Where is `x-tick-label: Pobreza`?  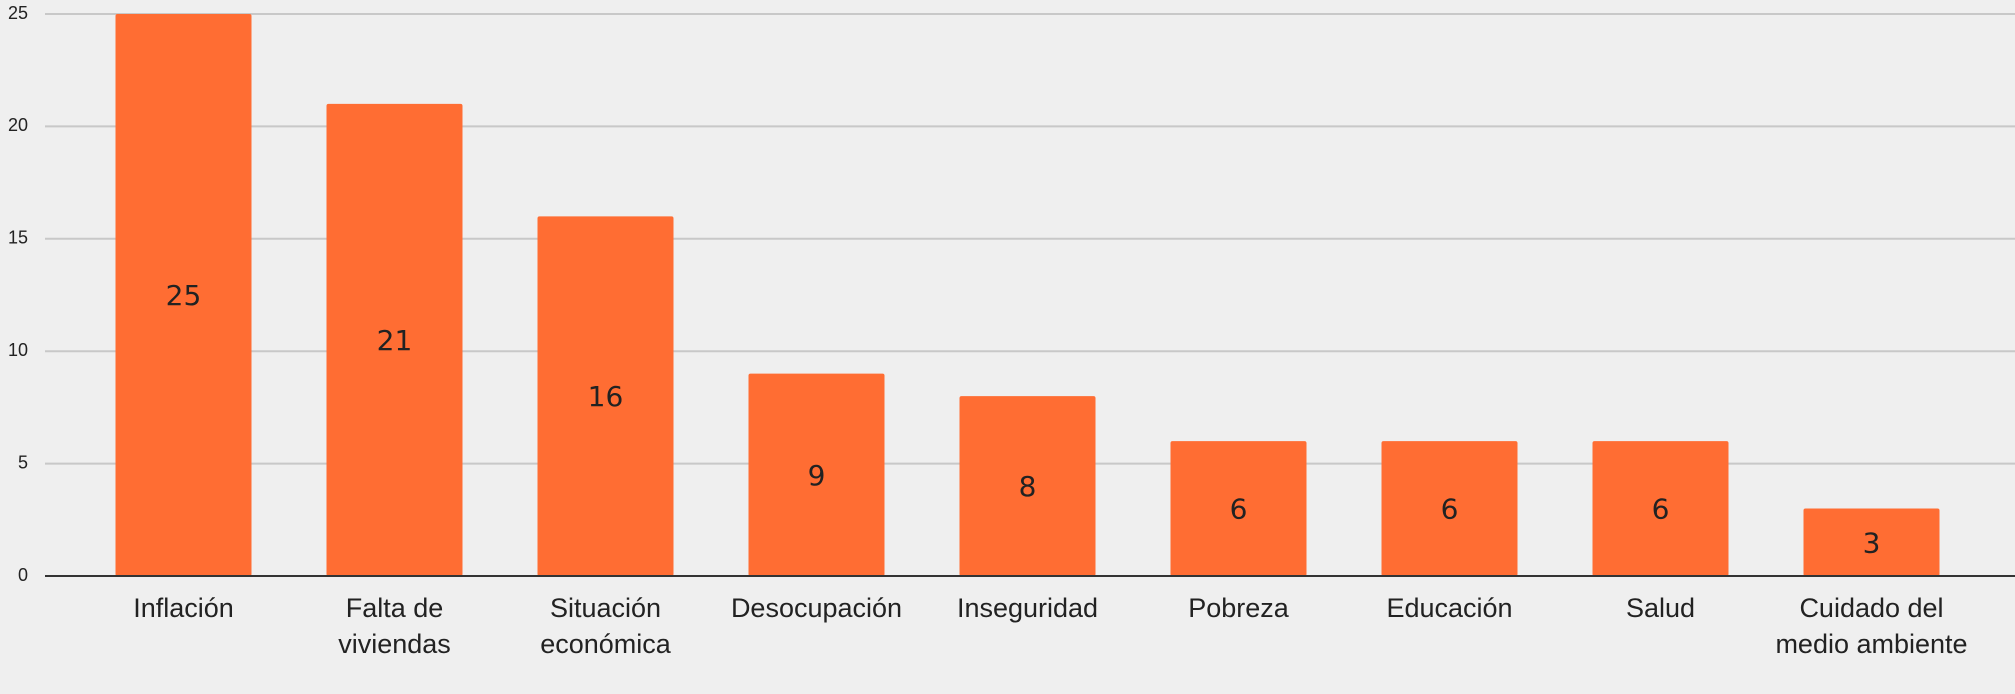
x-tick-label: Pobreza is located at coordinates (1238, 608).